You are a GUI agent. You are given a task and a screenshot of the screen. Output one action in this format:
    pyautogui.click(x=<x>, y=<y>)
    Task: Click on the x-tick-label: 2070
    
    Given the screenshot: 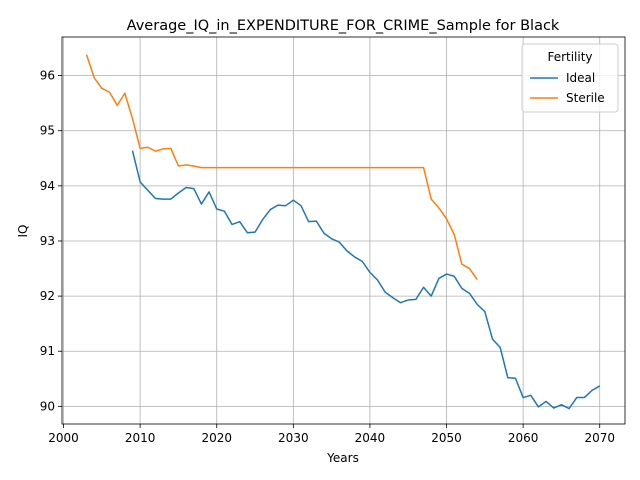 What is the action you would take?
    pyautogui.click(x=599, y=438)
    